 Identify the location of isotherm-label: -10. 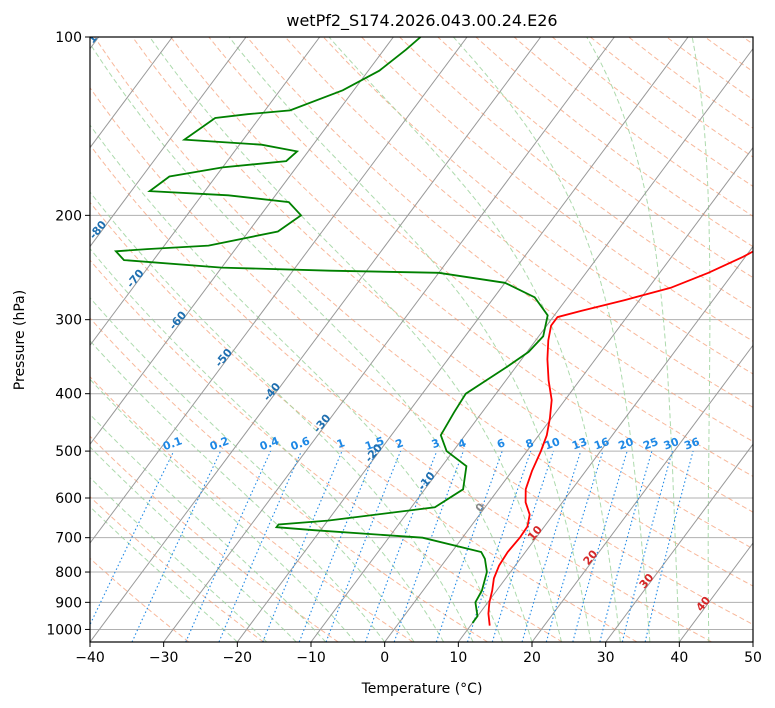
(426, 481).